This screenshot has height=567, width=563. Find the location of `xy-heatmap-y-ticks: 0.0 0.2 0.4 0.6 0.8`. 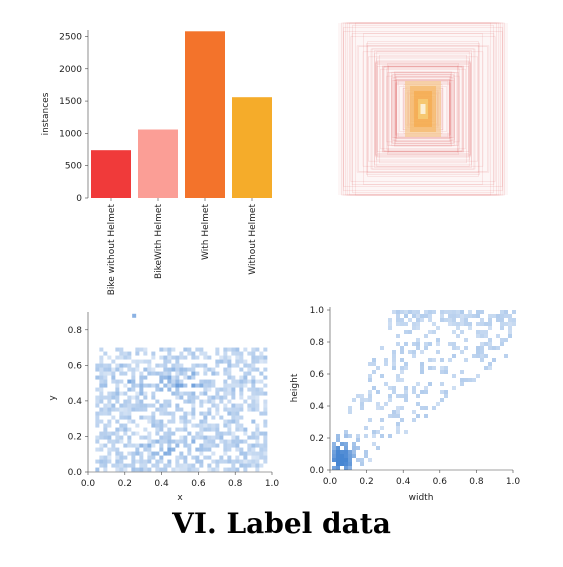

xy-heatmap-y-ticks: 0.0 0.2 0.4 0.6 0.8 is located at coordinates (78, 402).